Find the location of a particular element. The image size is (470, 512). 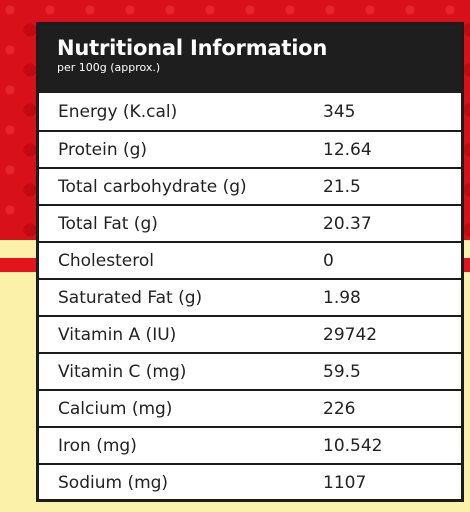

table-row: Iron (mg) 10.542 is located at coordinates (250, 444).